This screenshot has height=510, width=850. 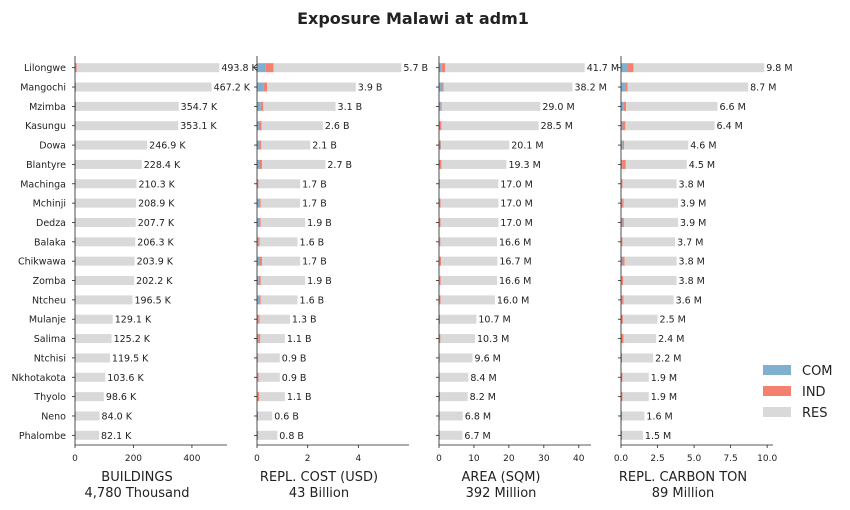 What do you see at coordinates (622, 106) in the screenshot?
I see `bar-com-mzimba` at bounding box center [622, 106].